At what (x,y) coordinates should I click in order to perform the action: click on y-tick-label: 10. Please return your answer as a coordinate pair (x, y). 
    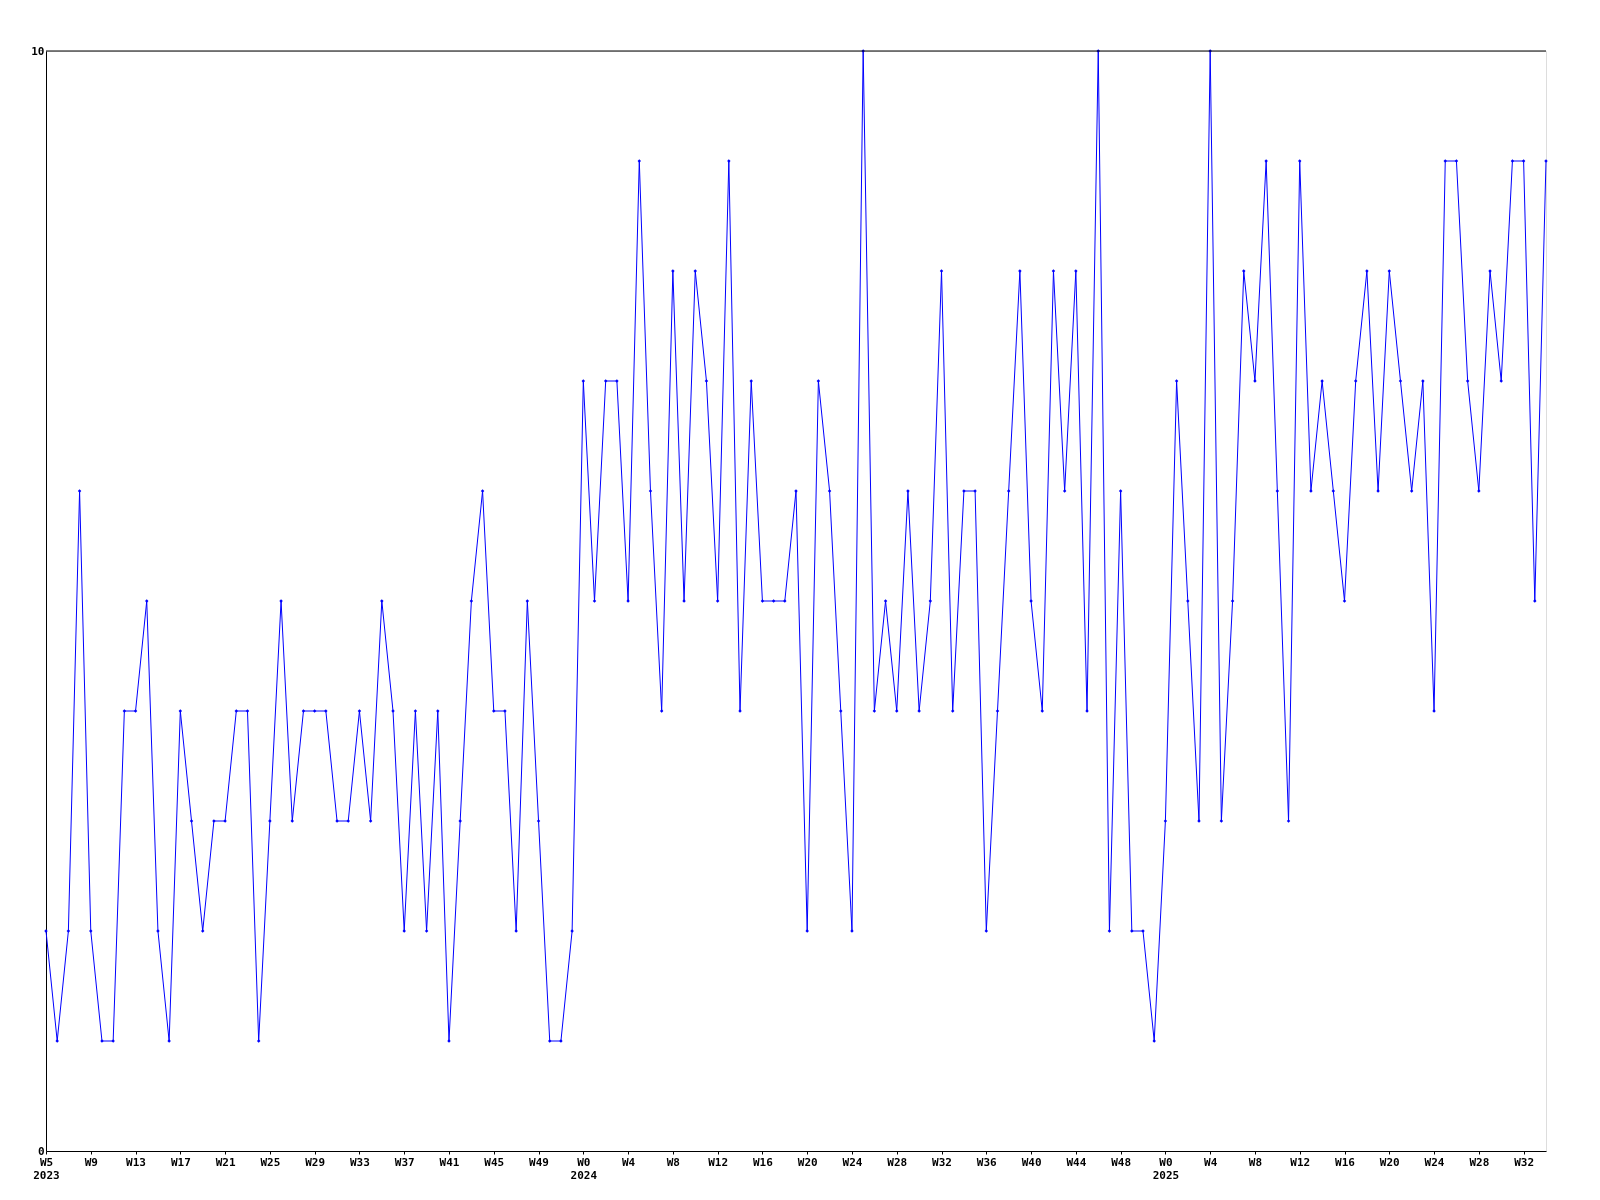
    Looking at the image, I should click on (38, 51).